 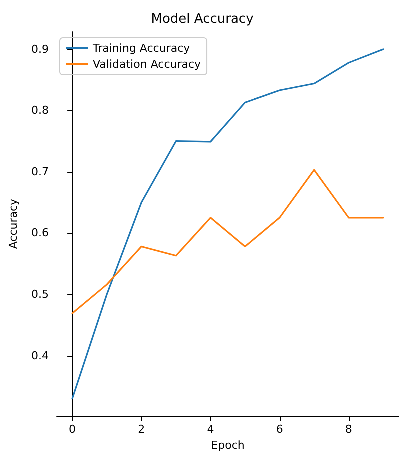 What do you see at coordinates (40, 171) in the screenshot?
I see `y-tick-label: 0.7` at bounding box center [40, 171].